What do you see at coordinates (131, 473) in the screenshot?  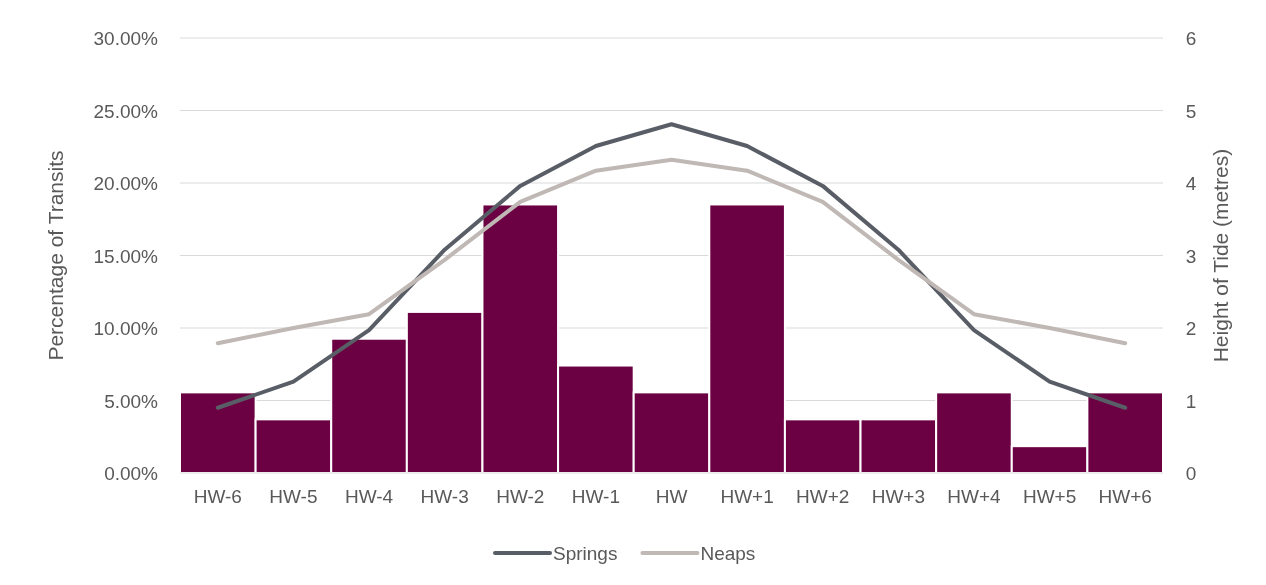 I see `y-tick-label: 0.00%` at bounding box center [131, 473].